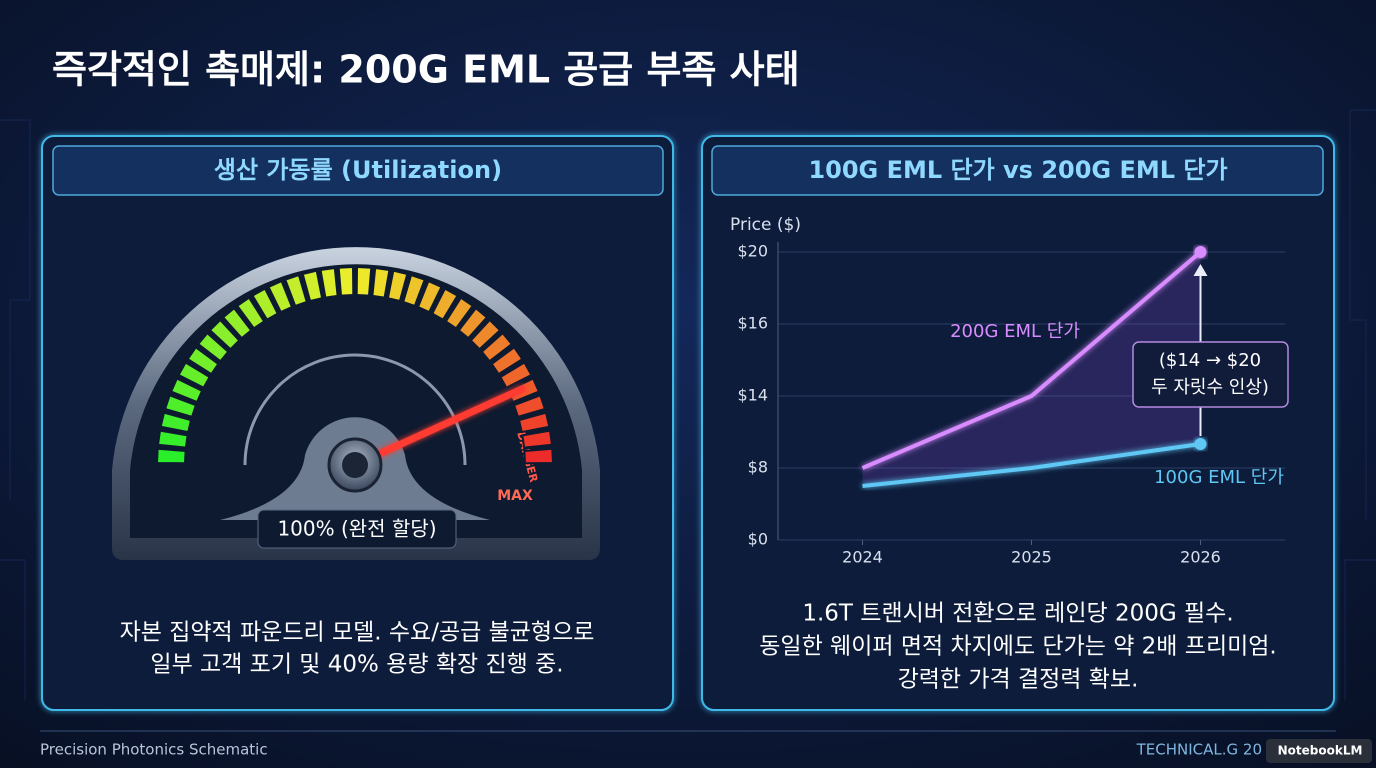 The width and height of the screenshot is (1376, 768). What do you see at coordinates (1210, 374) in the screenshot?
I see `annotation-box` at bounding box center [1210, 374].